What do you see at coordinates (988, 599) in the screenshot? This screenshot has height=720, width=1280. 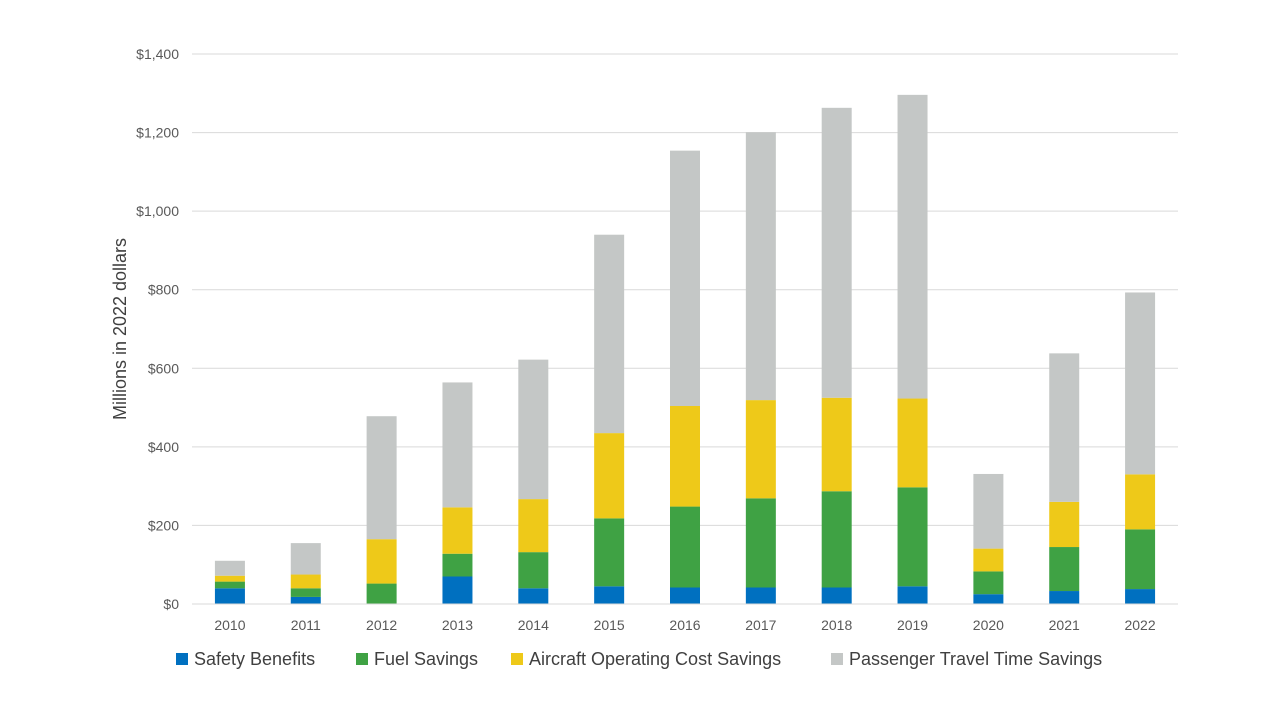 I see `bar-safety-benefits-2020` at bounding box center [988, 599].